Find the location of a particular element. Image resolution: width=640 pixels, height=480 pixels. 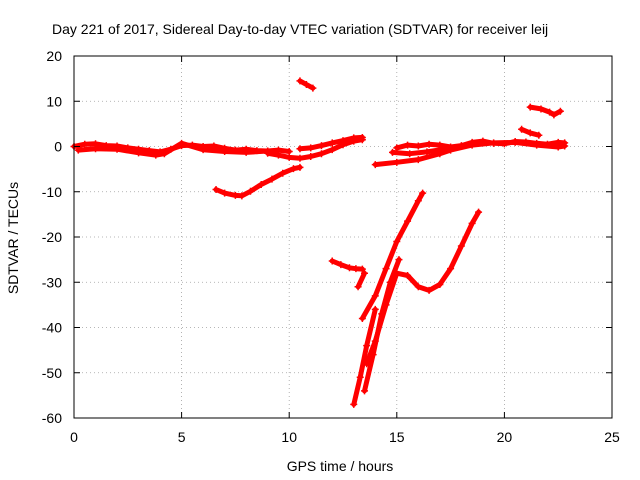

y-tick-label: -30 is located at coordinates (52, 282).